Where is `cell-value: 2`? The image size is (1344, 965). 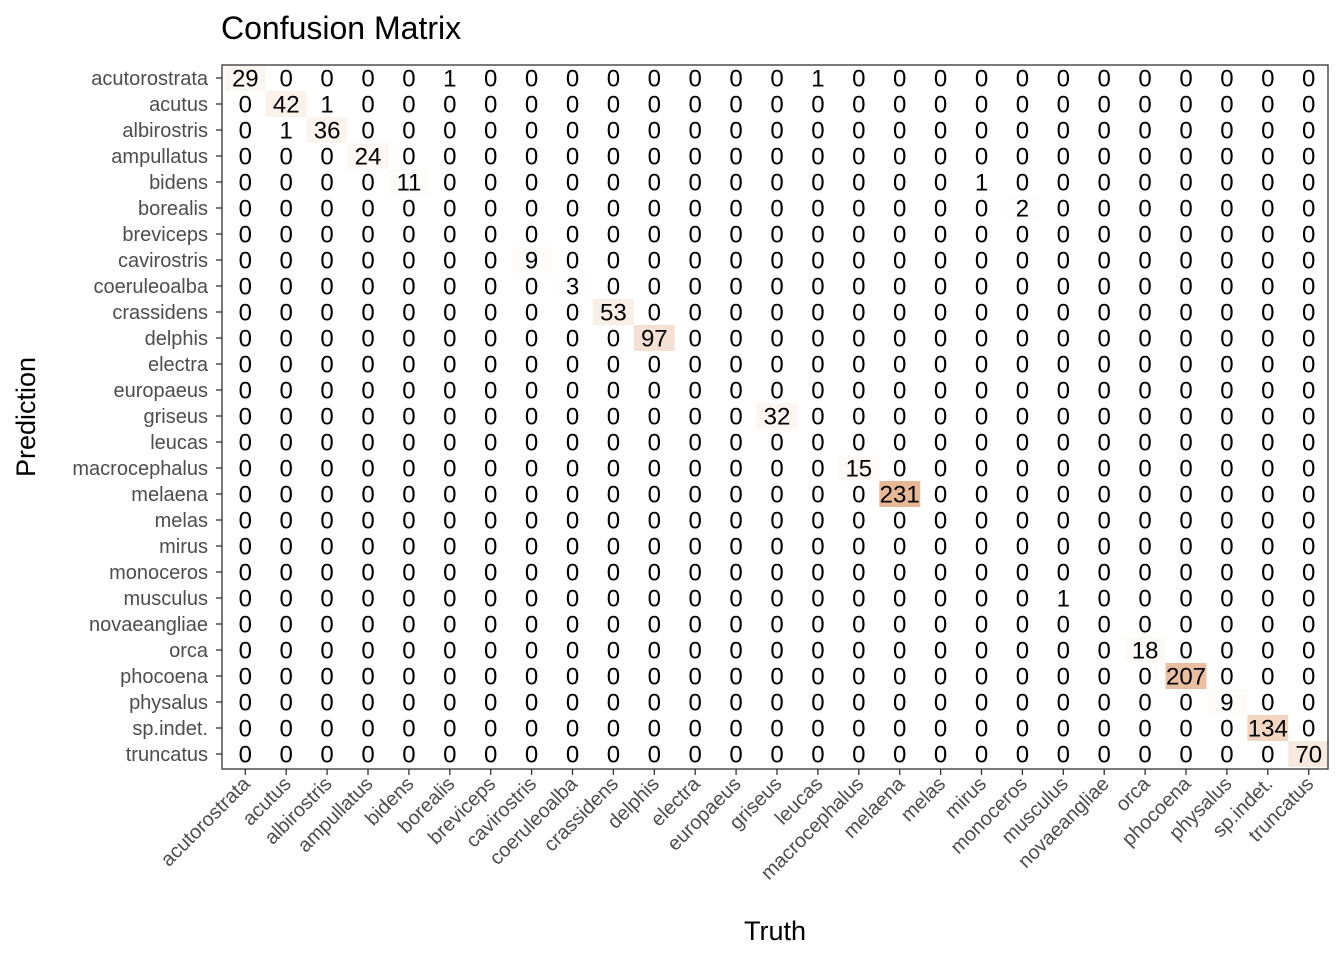 cell-value: 2 is located at coordinates (1022, 209).